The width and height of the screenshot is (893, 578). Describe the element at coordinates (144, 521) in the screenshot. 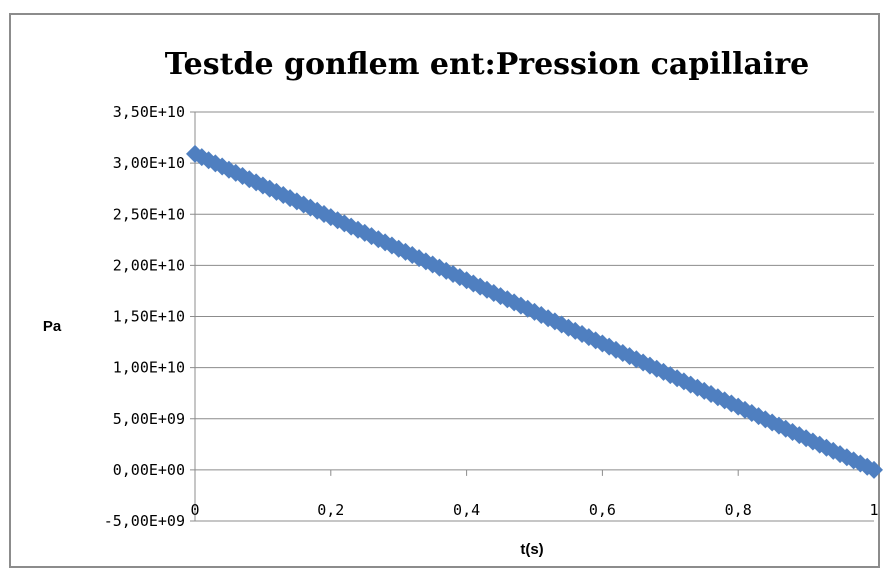

I see `y-tick-label: -5,00E+09` at that location.